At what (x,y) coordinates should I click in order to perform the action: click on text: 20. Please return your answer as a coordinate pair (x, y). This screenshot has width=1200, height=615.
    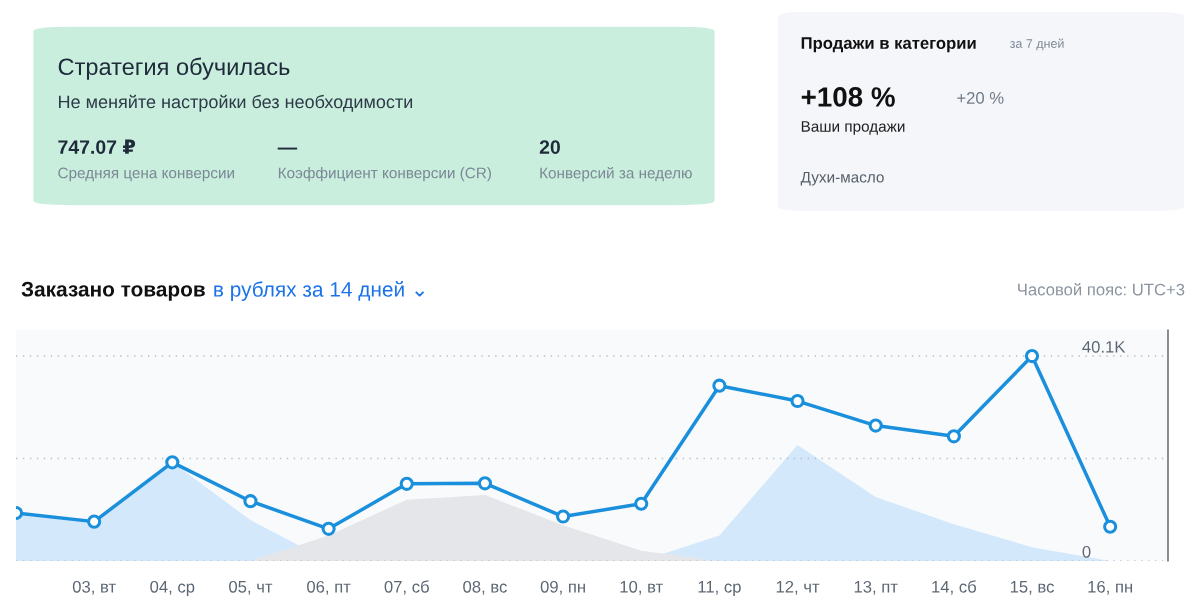
    Looking at the image, I should click on (549, 147).